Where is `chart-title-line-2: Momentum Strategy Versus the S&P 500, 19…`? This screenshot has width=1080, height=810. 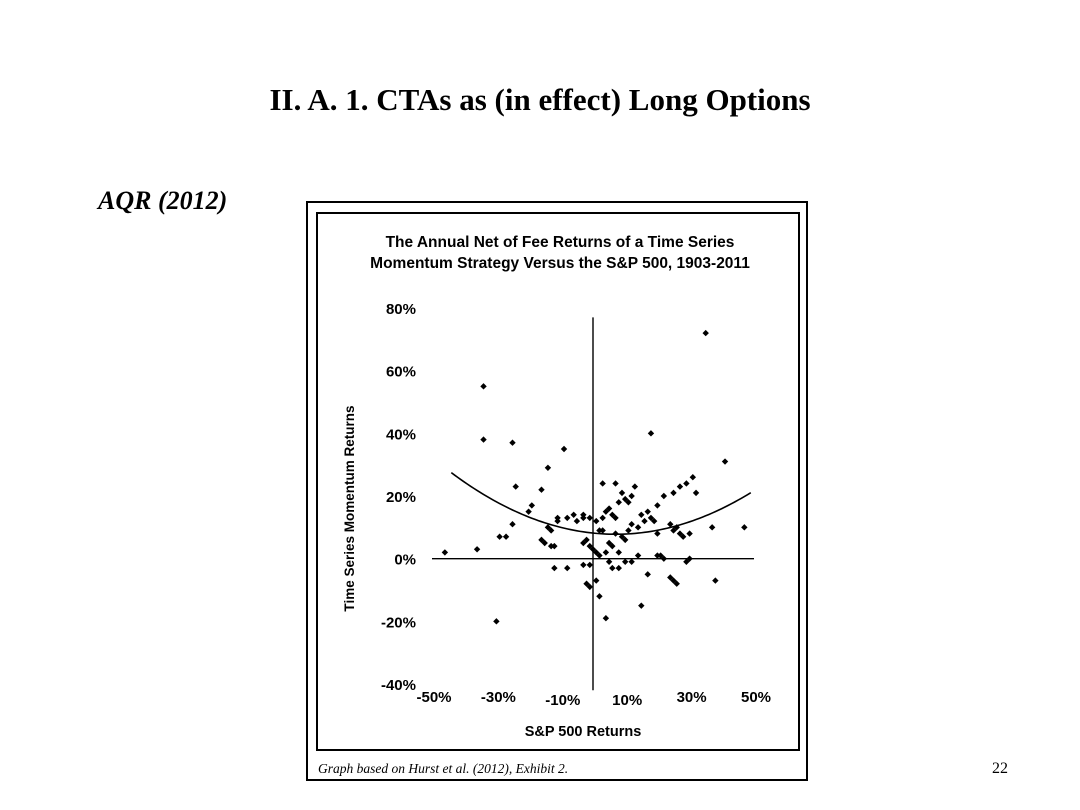
chart-title-line-2: Momentum Strategy Versus the S&P 500, 19… is located at coordinates (560, 263).